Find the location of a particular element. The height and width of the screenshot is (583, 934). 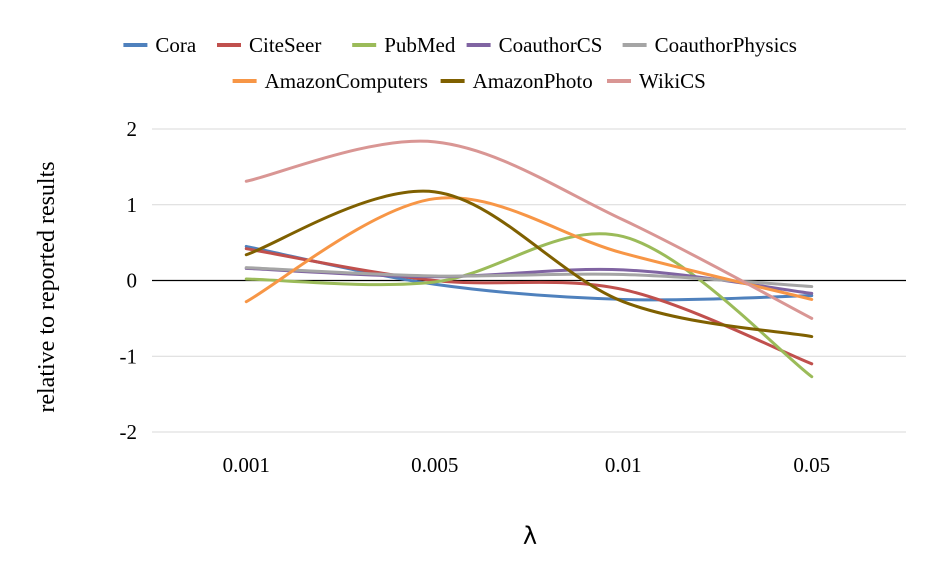

legend-item-coauthorphysics: CoauthorPhysics is located at coordinates (709, 45).